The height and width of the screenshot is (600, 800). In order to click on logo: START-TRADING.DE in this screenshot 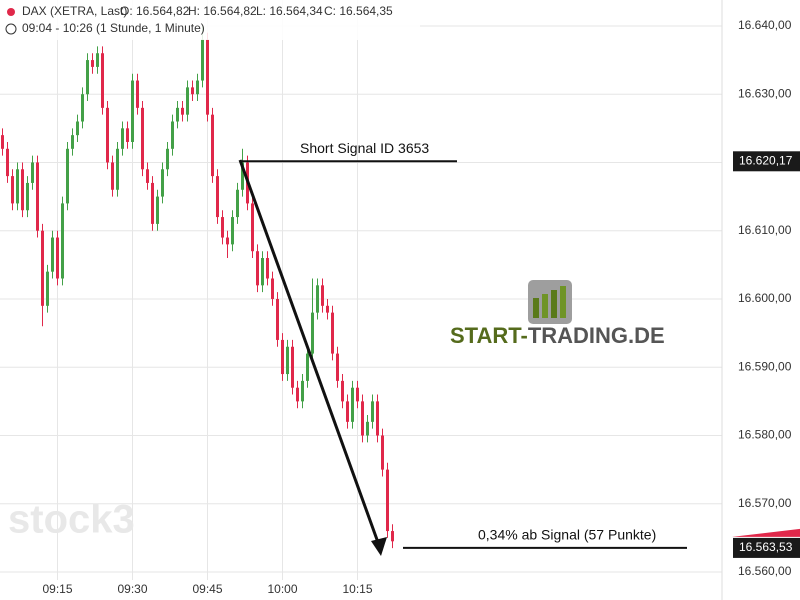, I will do `click(557, 314)`.